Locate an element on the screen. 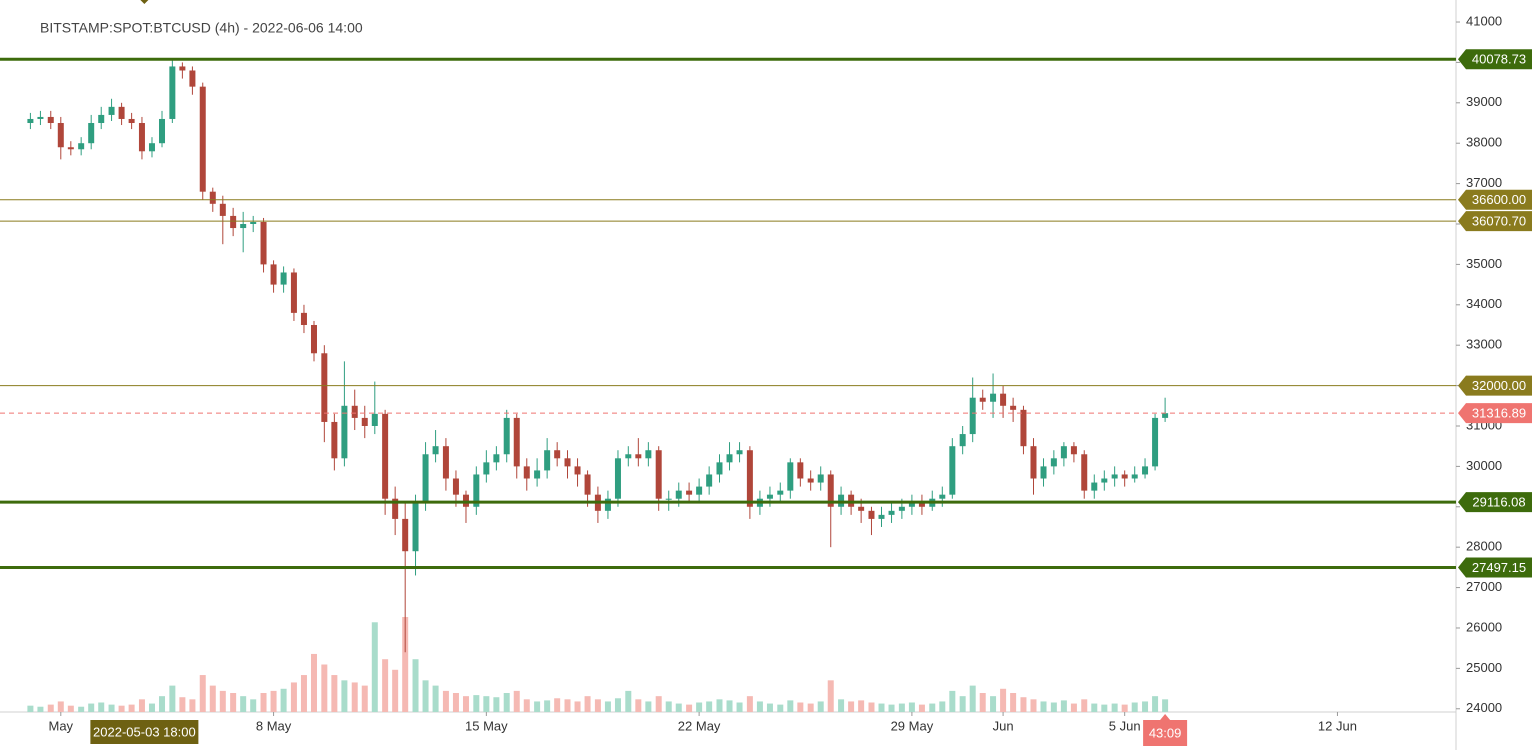  level-label: 32000.00 is located at coordinates (1499, 385).